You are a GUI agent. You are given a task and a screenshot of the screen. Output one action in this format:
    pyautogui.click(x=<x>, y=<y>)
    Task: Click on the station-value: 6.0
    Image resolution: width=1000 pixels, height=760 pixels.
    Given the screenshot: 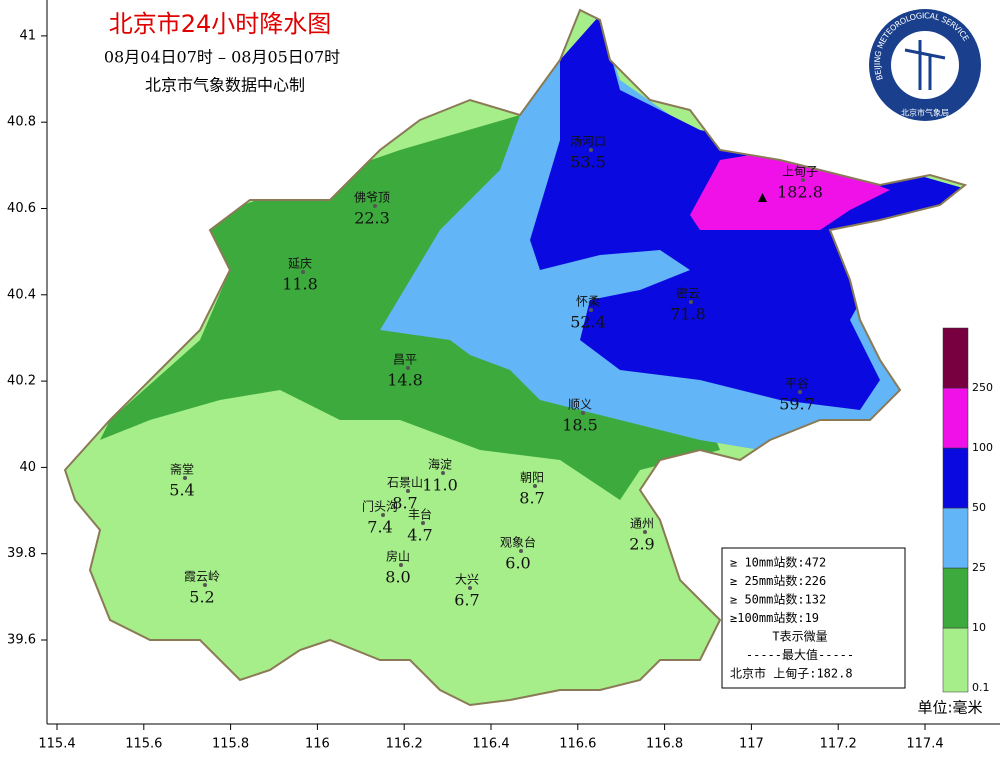 What is the action you would take?
    pyautogui.click(x=517, y=563)
    